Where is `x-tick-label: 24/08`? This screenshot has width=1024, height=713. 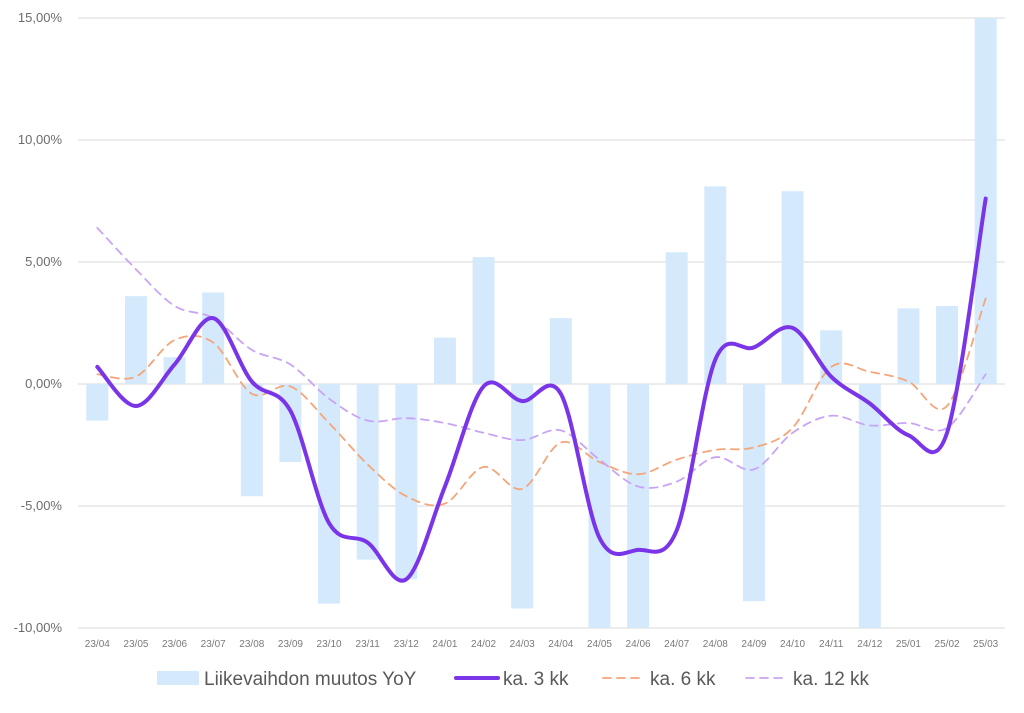
x-tick-label: 24/08 is located at coordinates (715, 644).